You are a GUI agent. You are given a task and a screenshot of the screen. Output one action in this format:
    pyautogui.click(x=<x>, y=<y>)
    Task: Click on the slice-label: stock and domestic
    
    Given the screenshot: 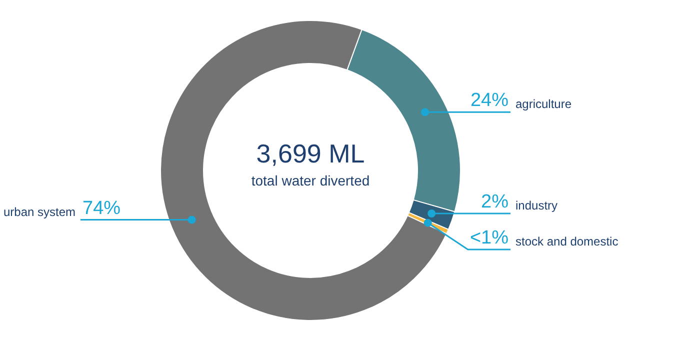 What is the action you would take?
    pyautogui.click(x=567, y=241)
    